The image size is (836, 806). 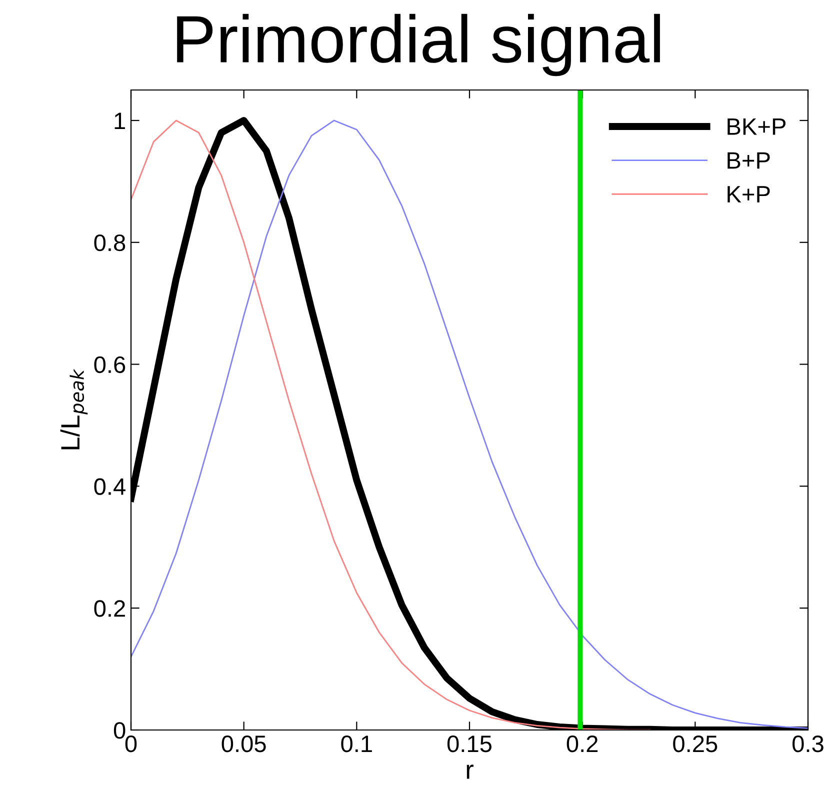 What do you see at coordinates (469, 743) in the screenshot?
I see `x-tick-label: 0.15` at bounding box center [469, 743].